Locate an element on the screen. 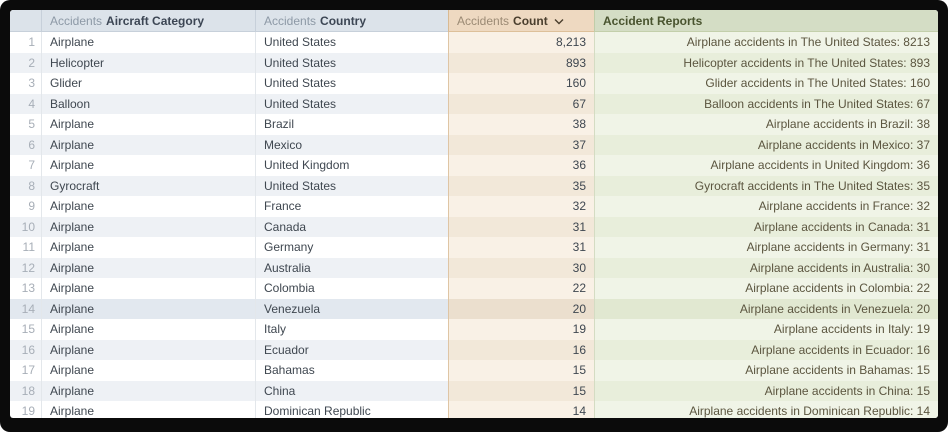 The width and height of the screenshot is (948, 432). cell-country: Canada is located at coordinates (285, 226).